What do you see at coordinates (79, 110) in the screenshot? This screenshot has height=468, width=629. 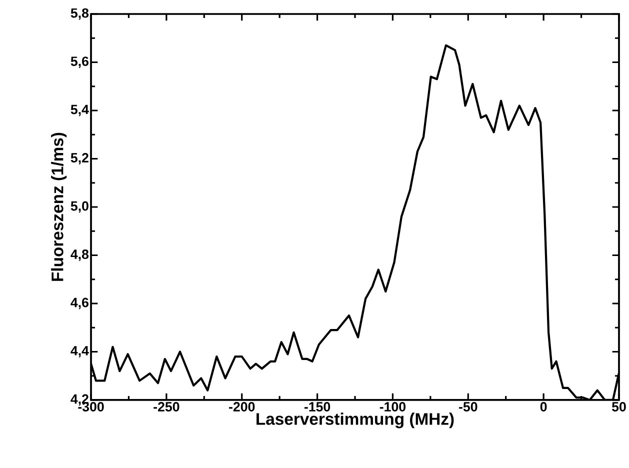 I see `y-tick-label: 5,4` at bounding box center [79, 110].